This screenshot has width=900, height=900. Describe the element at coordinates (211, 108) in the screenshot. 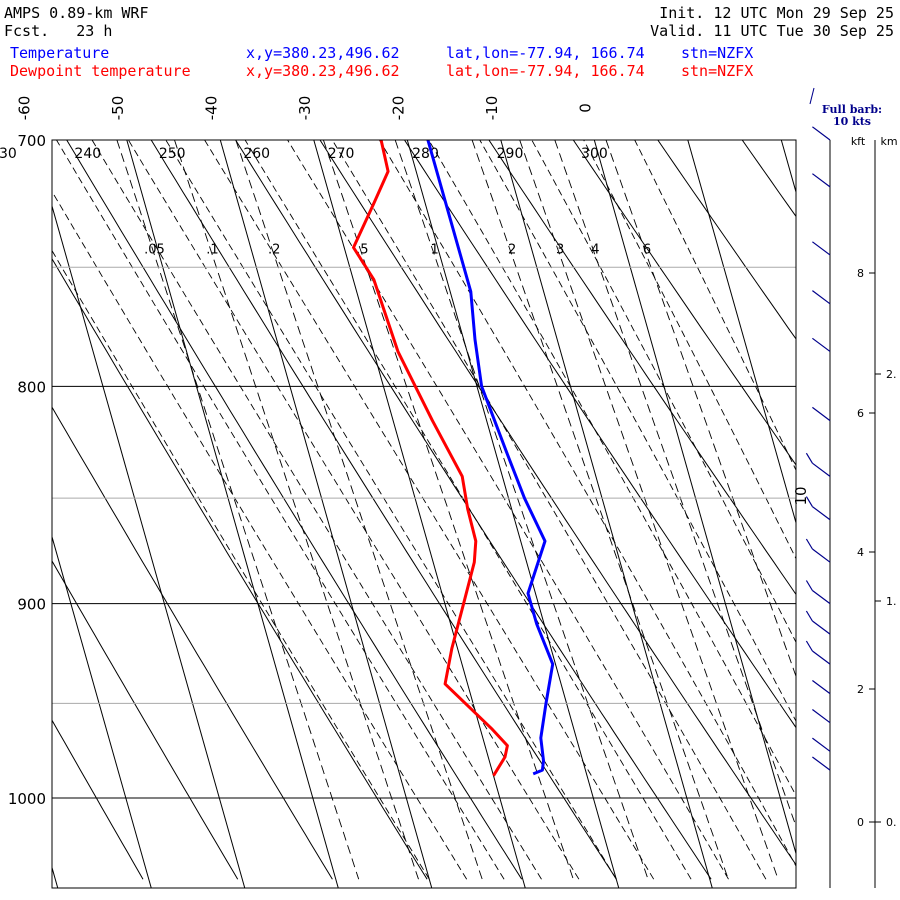

I see `temperature-tick-label: -40` at that location.